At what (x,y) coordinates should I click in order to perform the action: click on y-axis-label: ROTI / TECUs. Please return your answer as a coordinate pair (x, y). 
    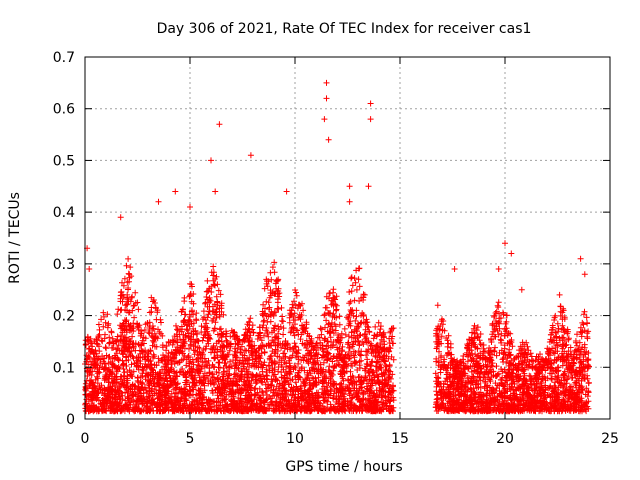
    Looking at the image, I should click on (15, 238).